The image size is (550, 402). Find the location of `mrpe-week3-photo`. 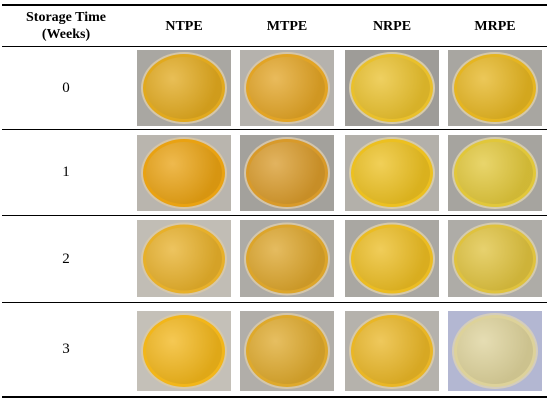

mrpe-week3-photo is located at coordinates (495, 351).